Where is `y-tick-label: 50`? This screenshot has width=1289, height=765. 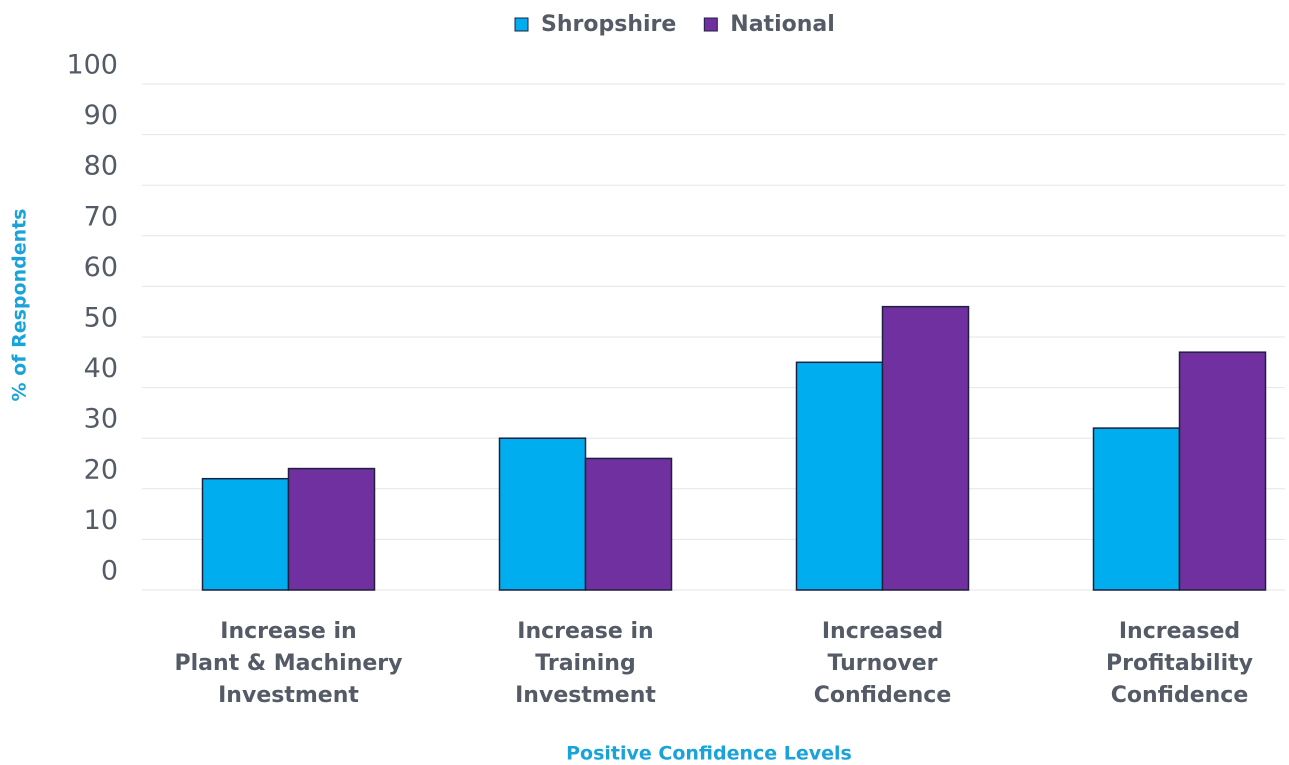 y-tick-label: 50 is located at coordinates (101, 318).